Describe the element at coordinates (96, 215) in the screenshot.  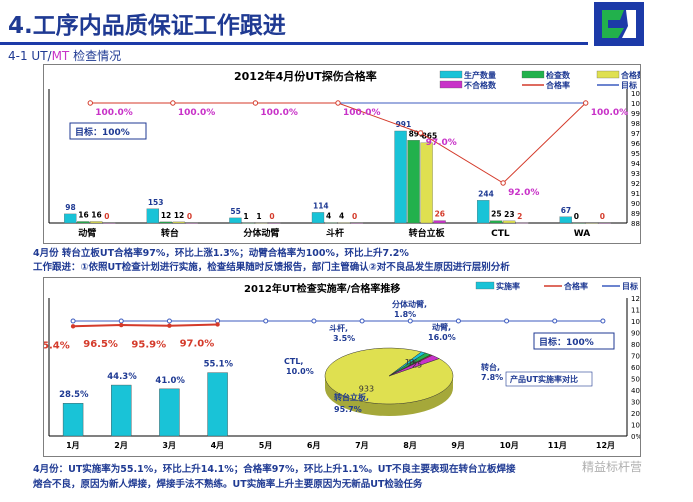
I see `chart1-bar-label: 16` at that location.